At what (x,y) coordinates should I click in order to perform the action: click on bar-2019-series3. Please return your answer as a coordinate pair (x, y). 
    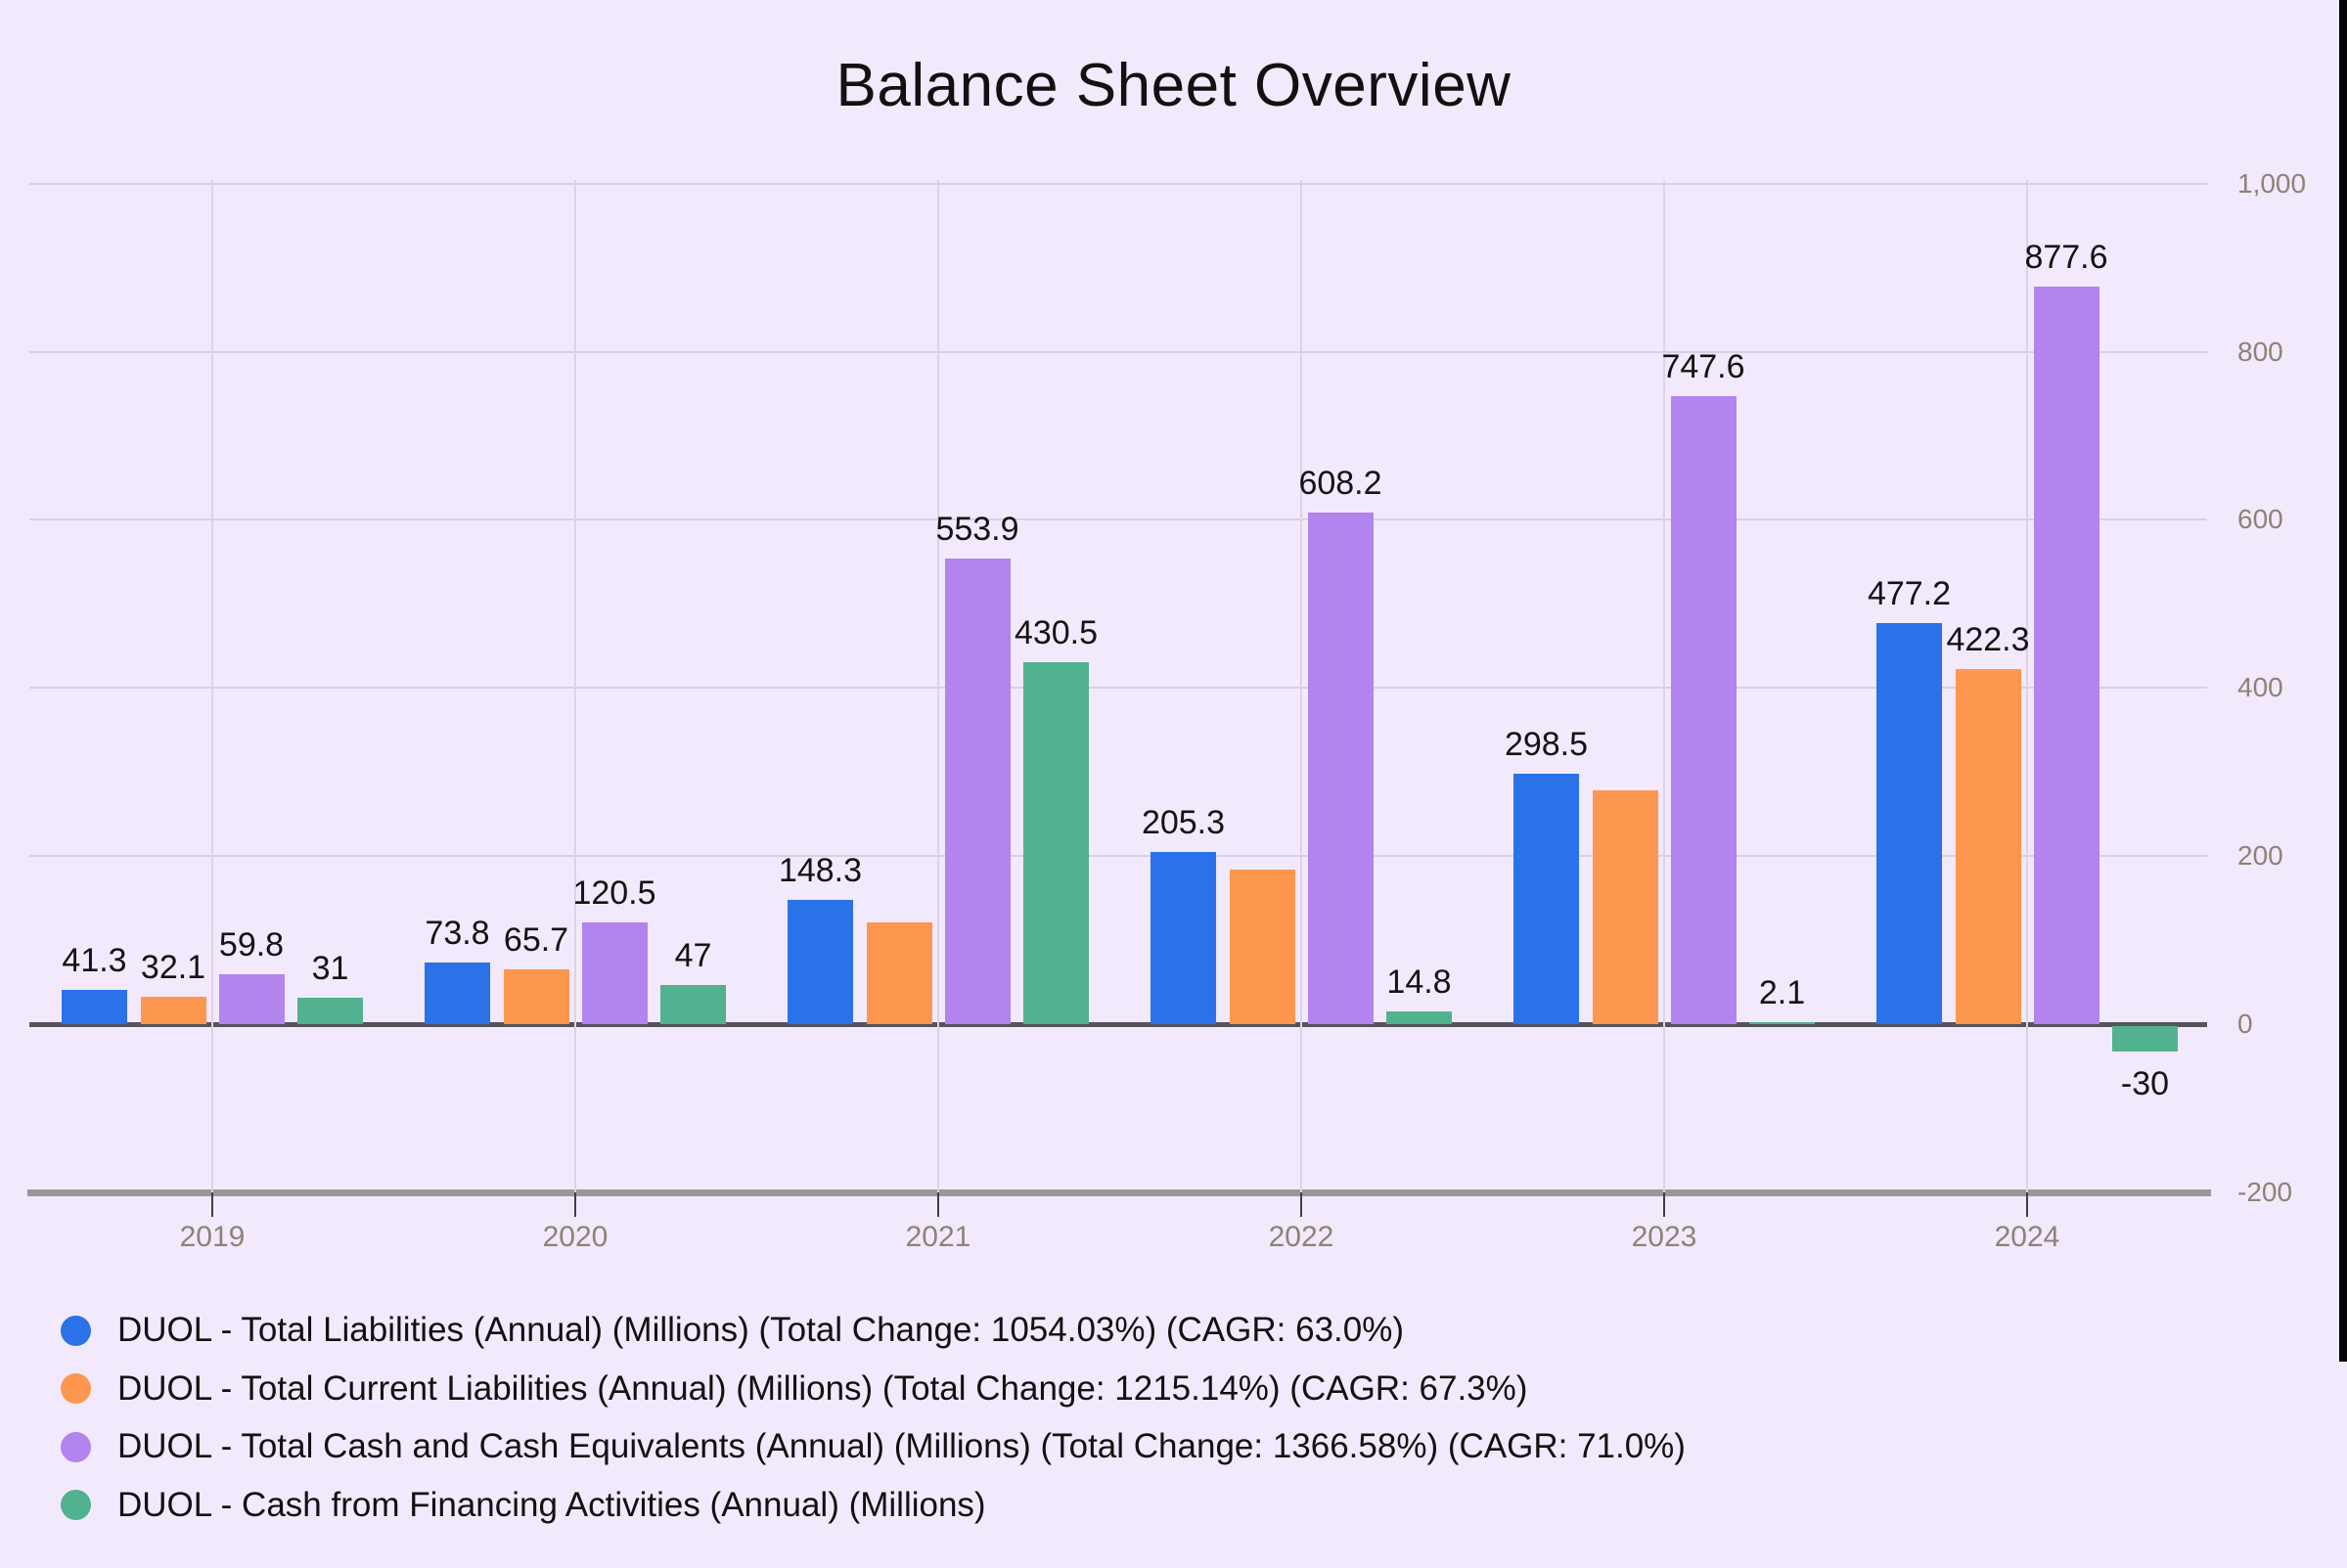
    Looking at the image, I should click on (251, 998).